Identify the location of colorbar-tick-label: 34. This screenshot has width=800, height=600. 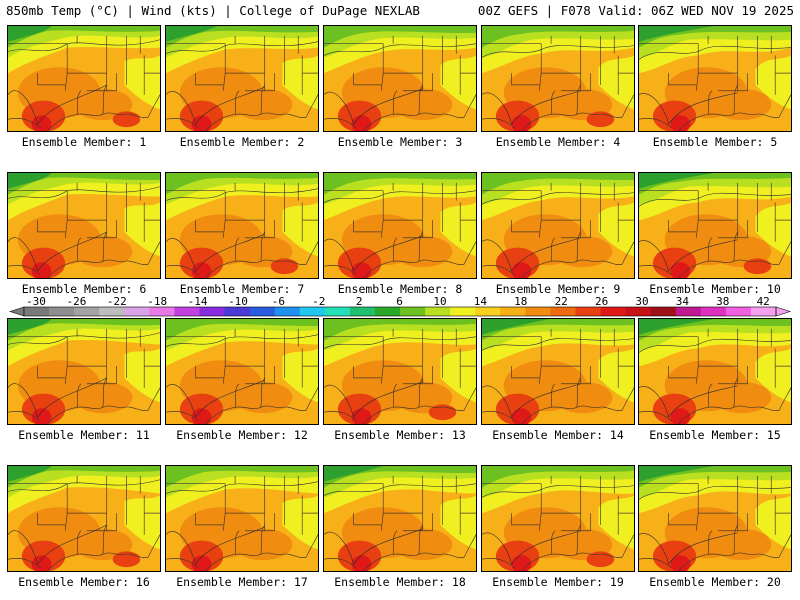
(683, 301).